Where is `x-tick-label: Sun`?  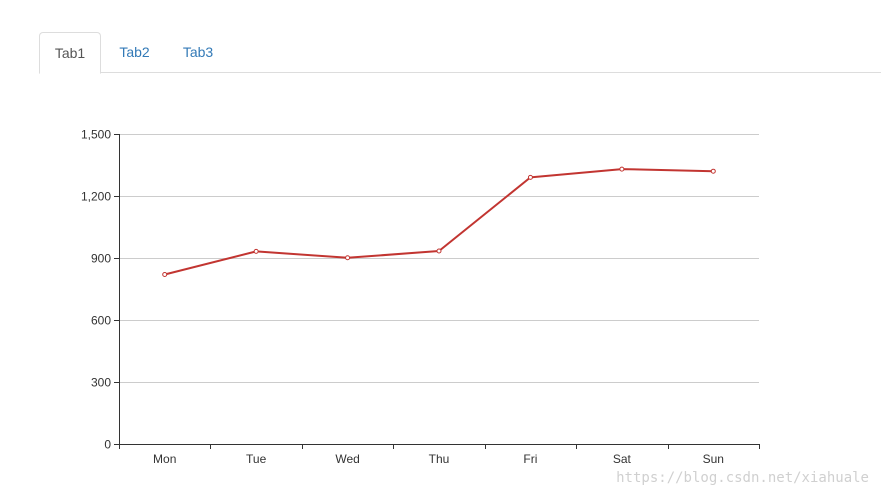
x-tick-label: Sun is located at coordinates (713, 459).